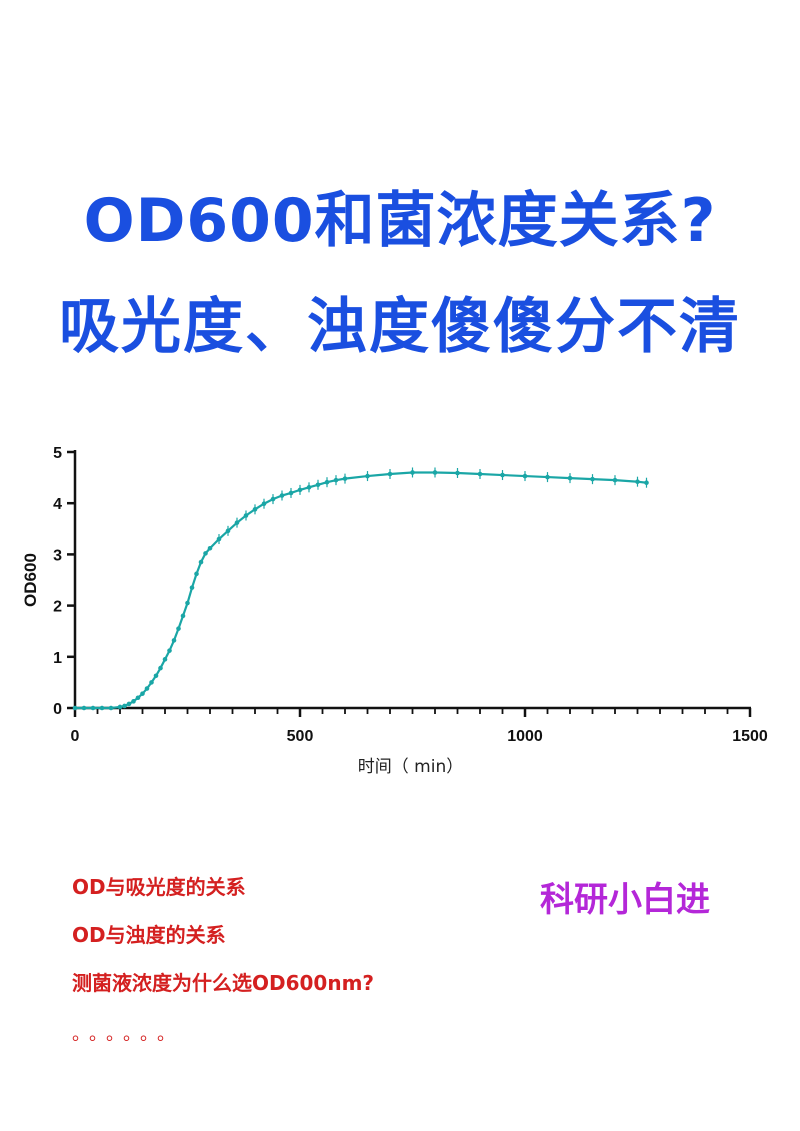  Describe the element at coordinates (149, 935) in the screenshot. I see `bullet-od-turbidity: OD与浊度的关系` at that location.